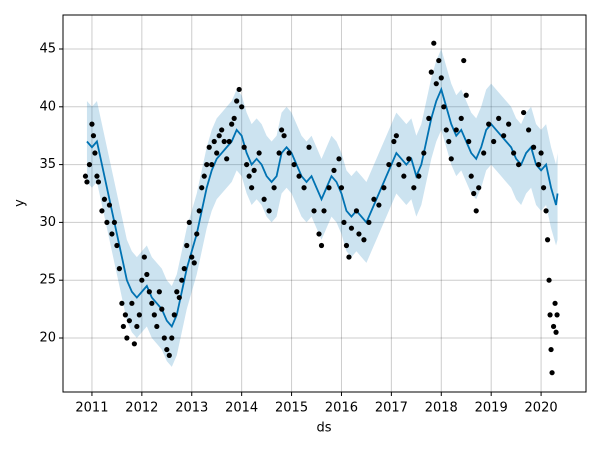 The image size is (600, 450). Describe the element at coordinates (47, 48) in the screenshot. I see `y-tick-label: 45` at that location.